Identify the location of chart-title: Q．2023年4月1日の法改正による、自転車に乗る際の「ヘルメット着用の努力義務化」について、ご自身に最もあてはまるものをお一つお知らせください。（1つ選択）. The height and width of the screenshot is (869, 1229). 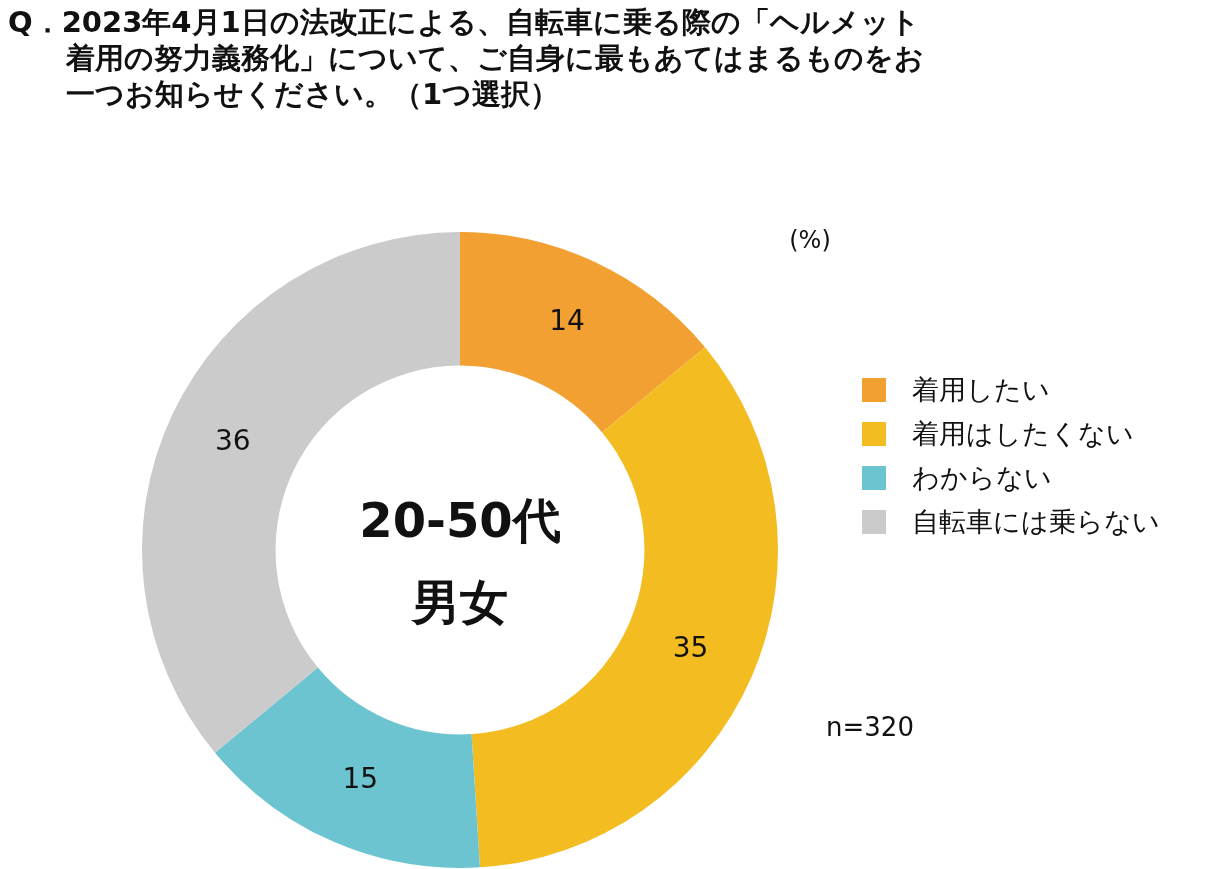
(466, 58).